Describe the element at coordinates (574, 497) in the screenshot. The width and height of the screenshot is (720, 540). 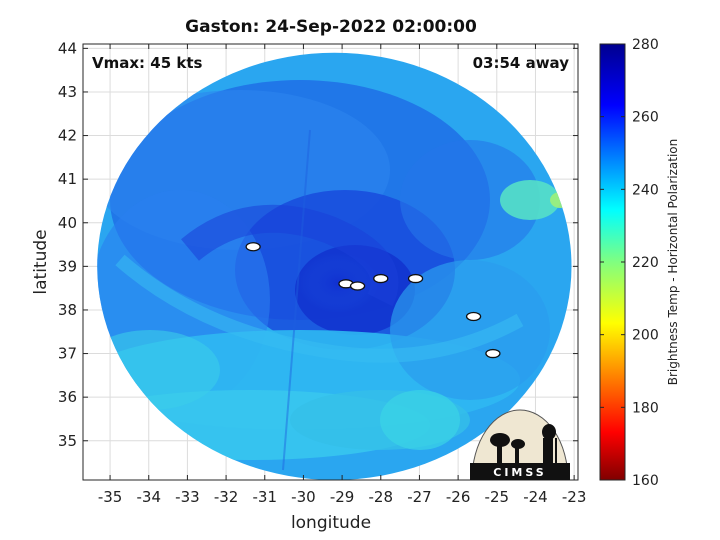
I see `x-tick-label: -23` at that location.